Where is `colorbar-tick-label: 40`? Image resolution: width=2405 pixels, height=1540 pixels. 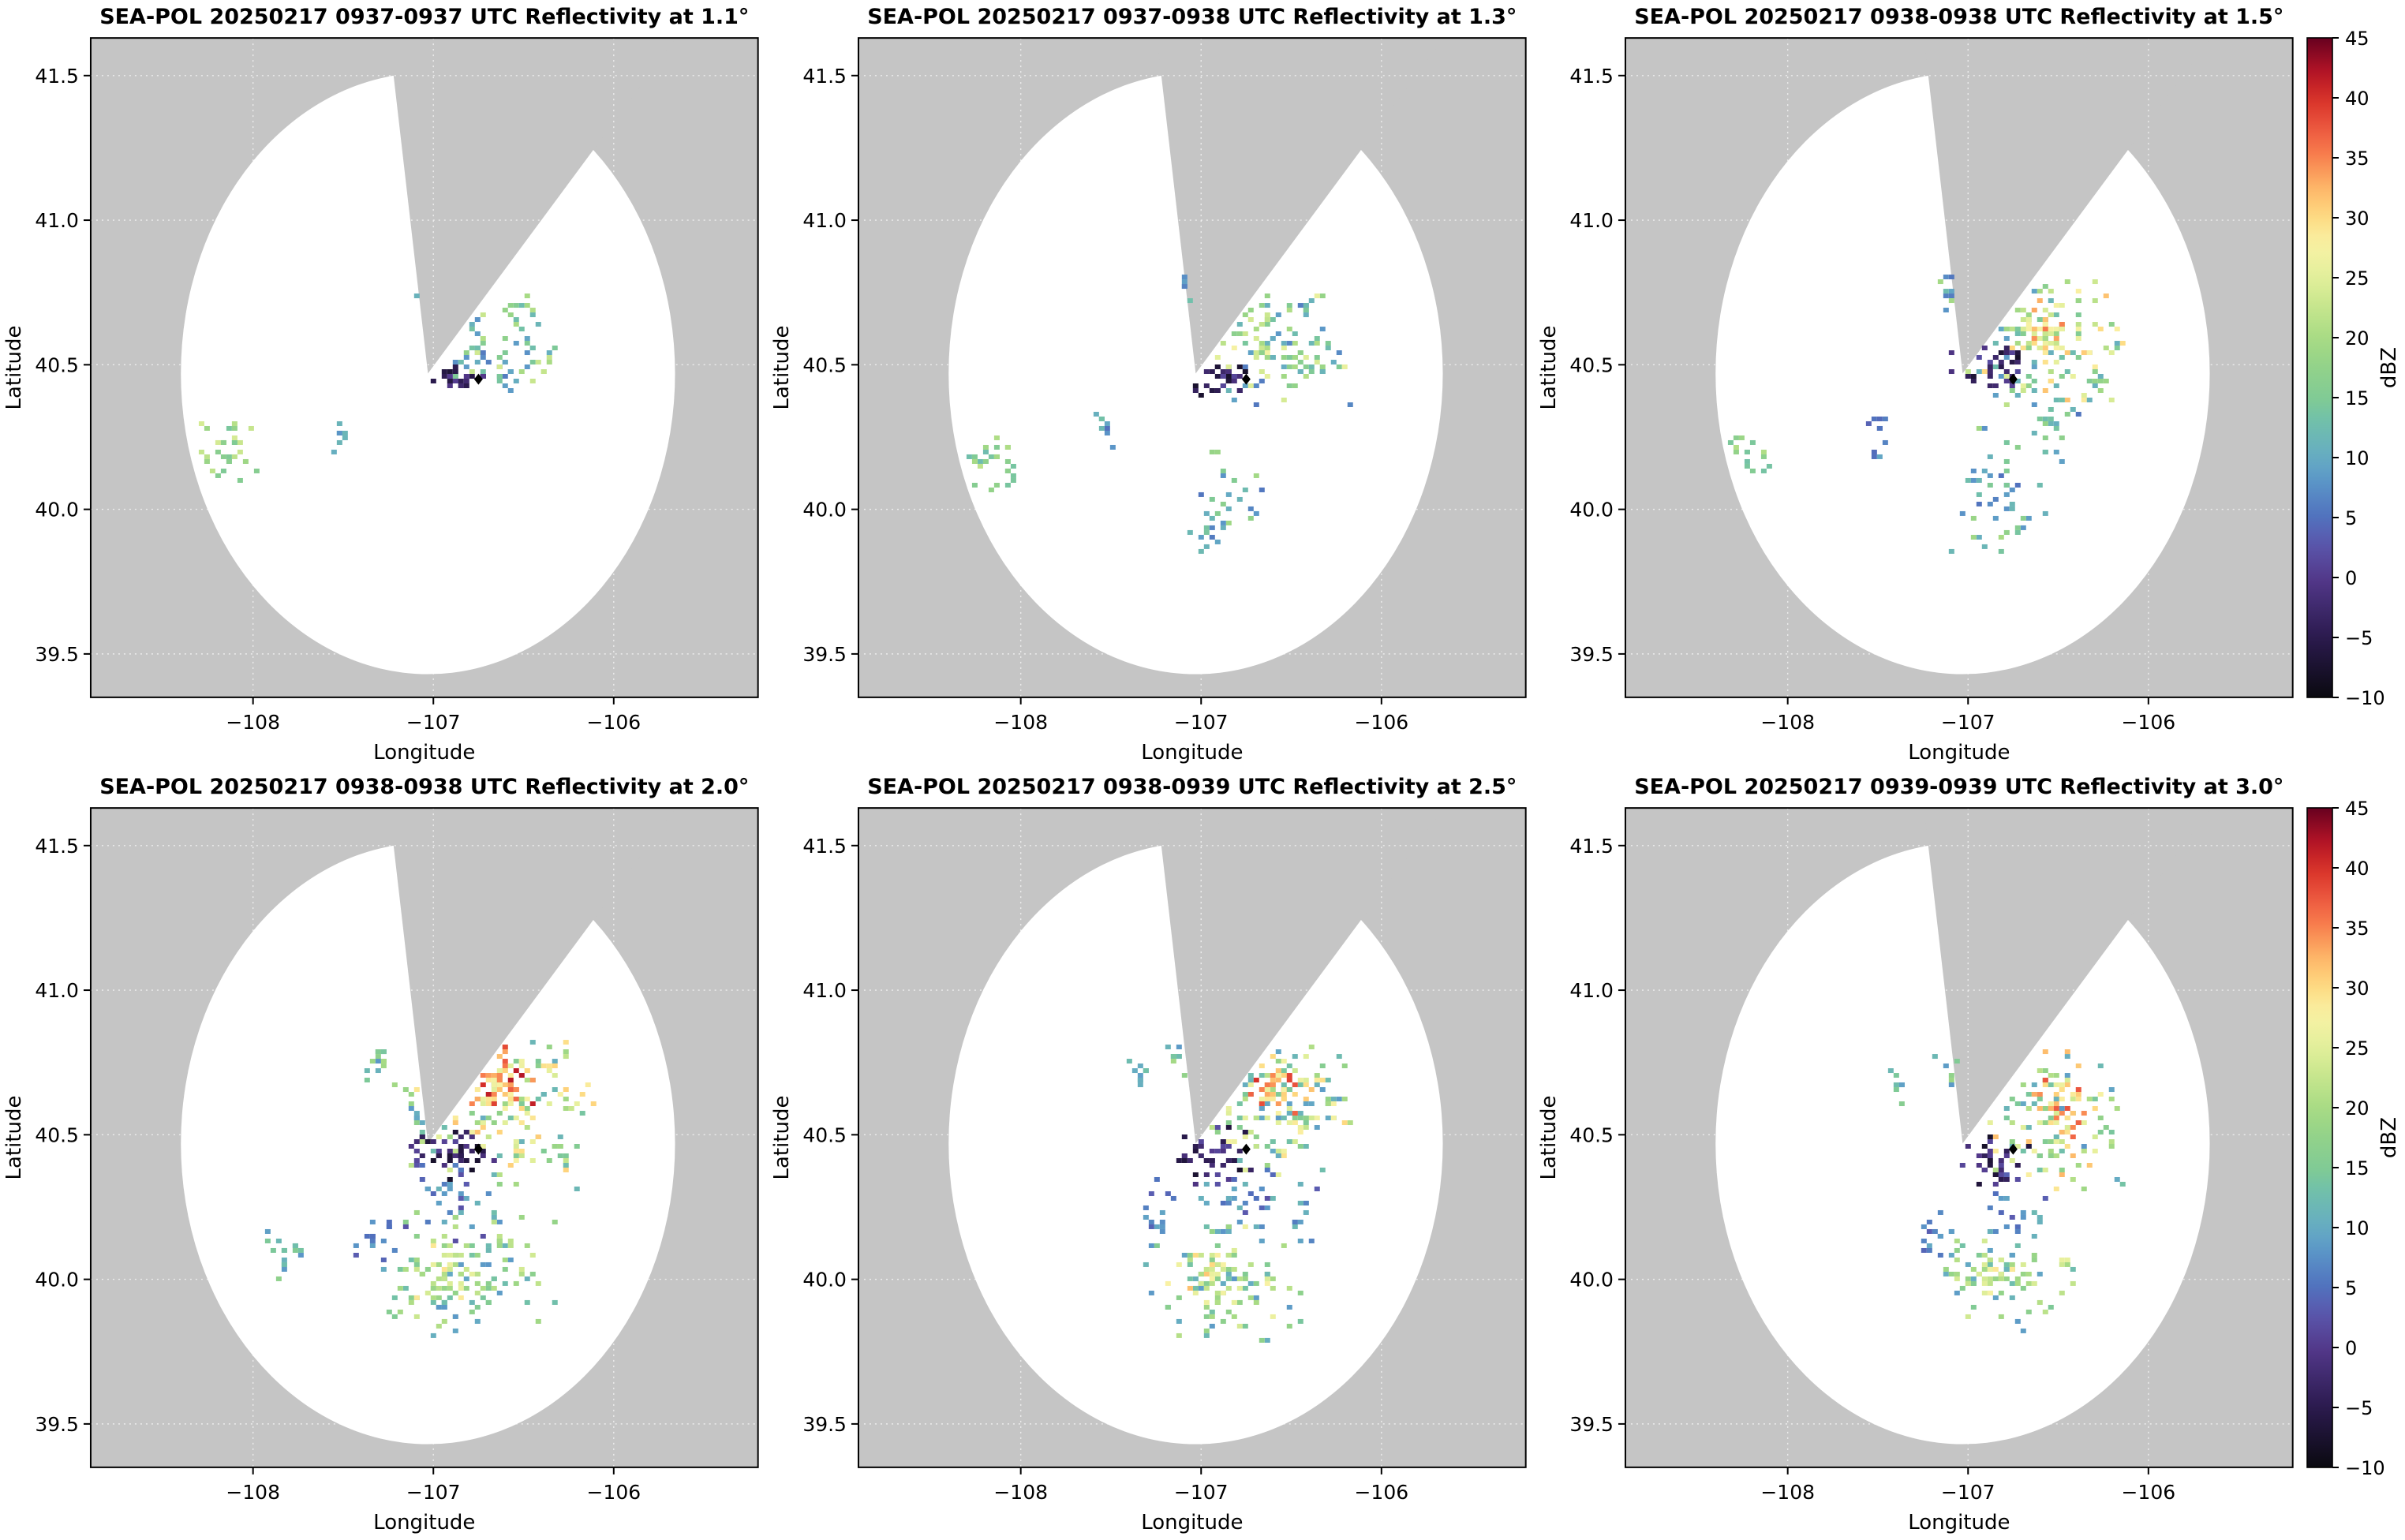
colorbar-tick-label: 40 is located at coordinates (2357, 99).